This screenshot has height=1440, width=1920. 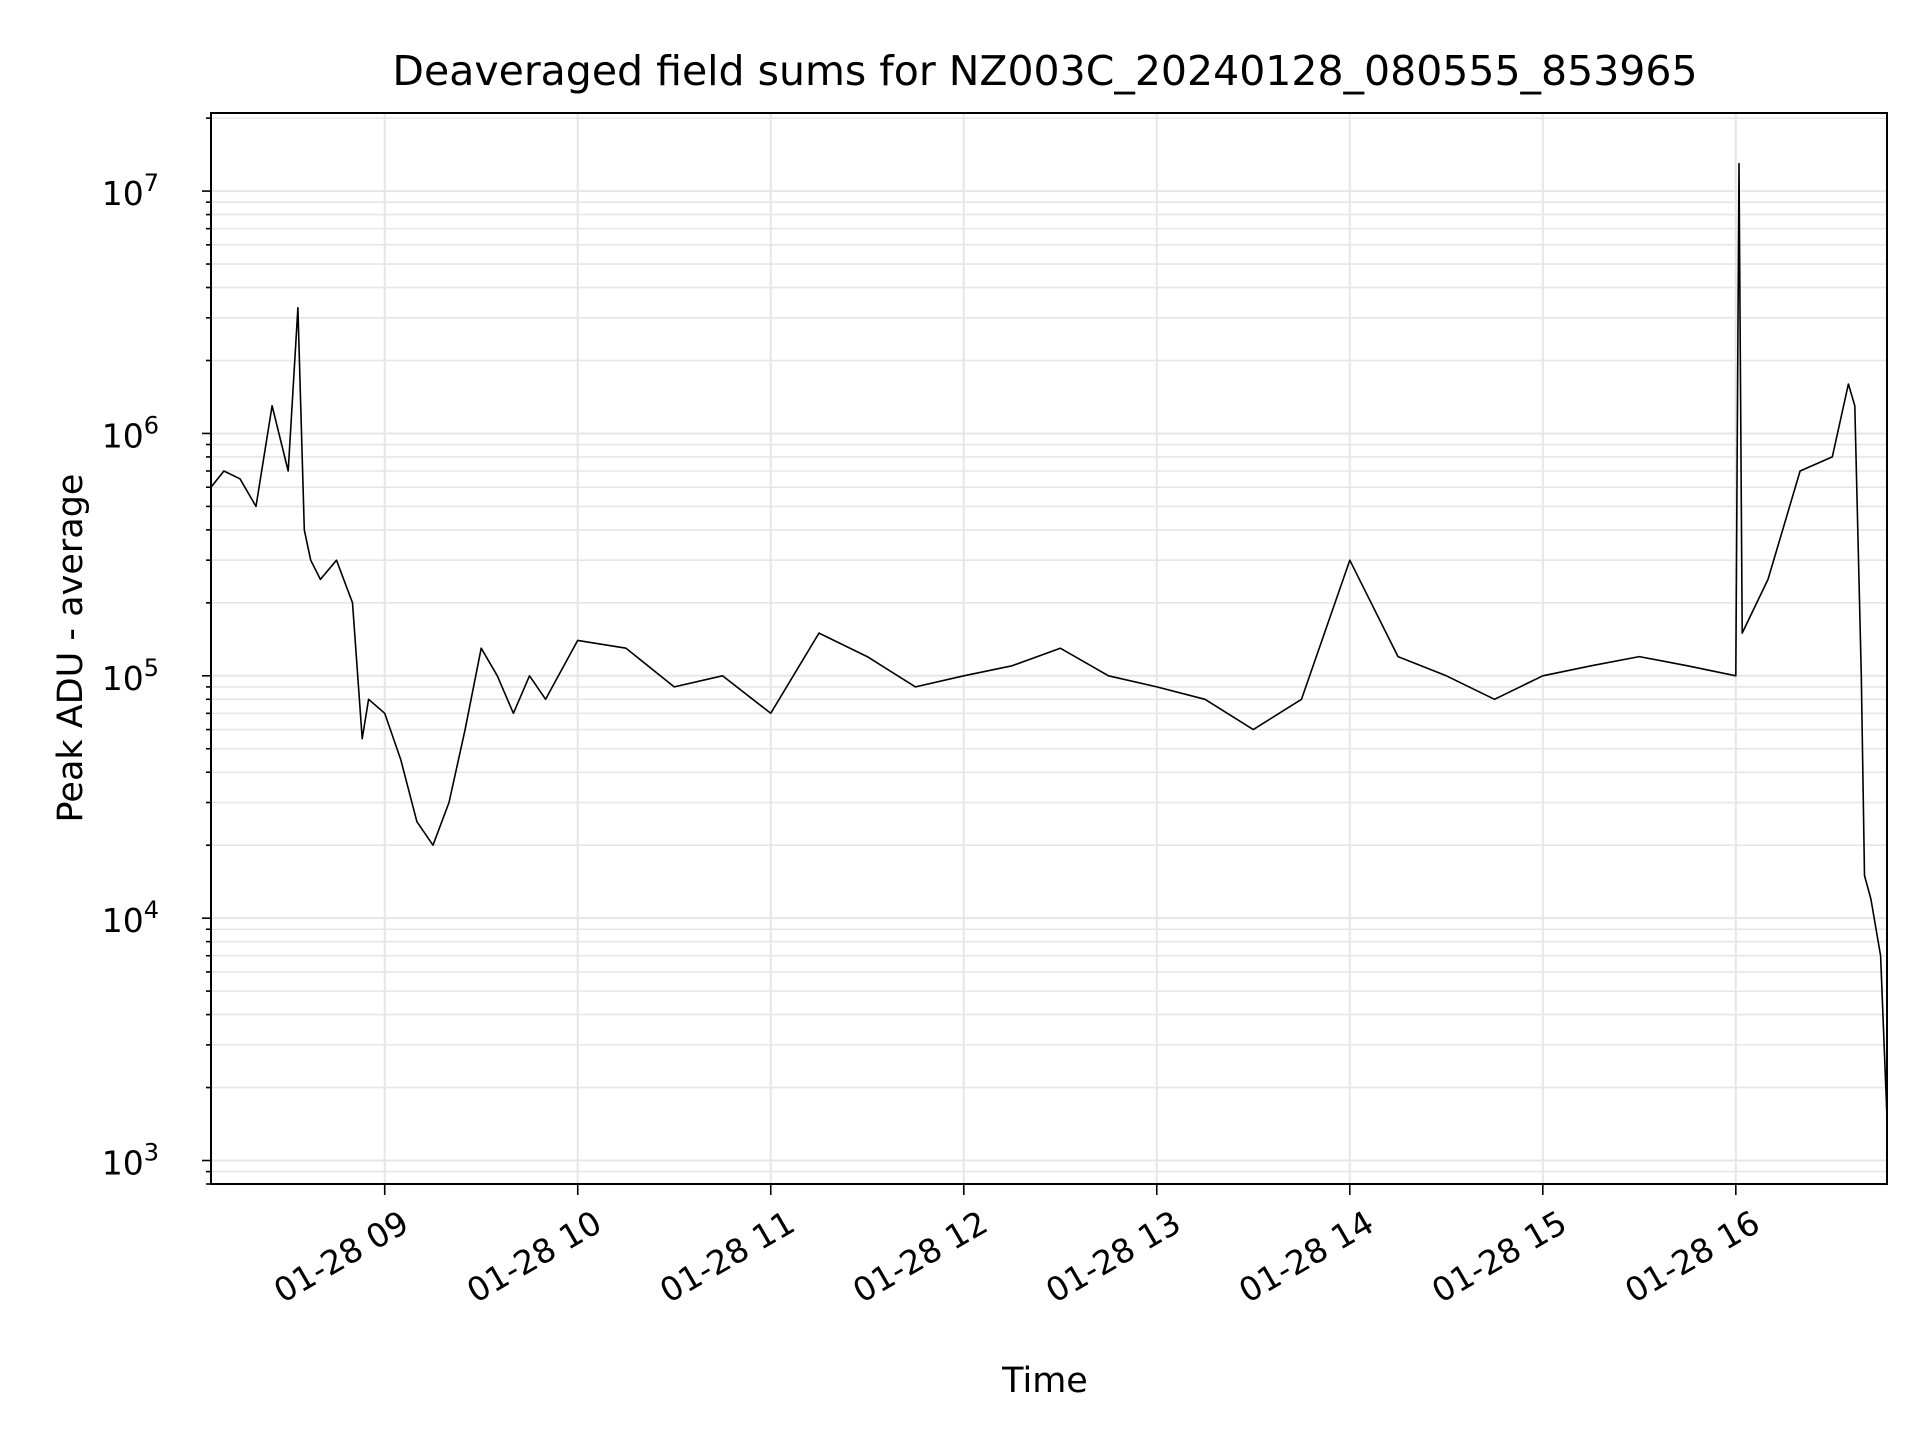 I want to click on y-axis-label: Peak ADU - average, so click(x=71, y=648).